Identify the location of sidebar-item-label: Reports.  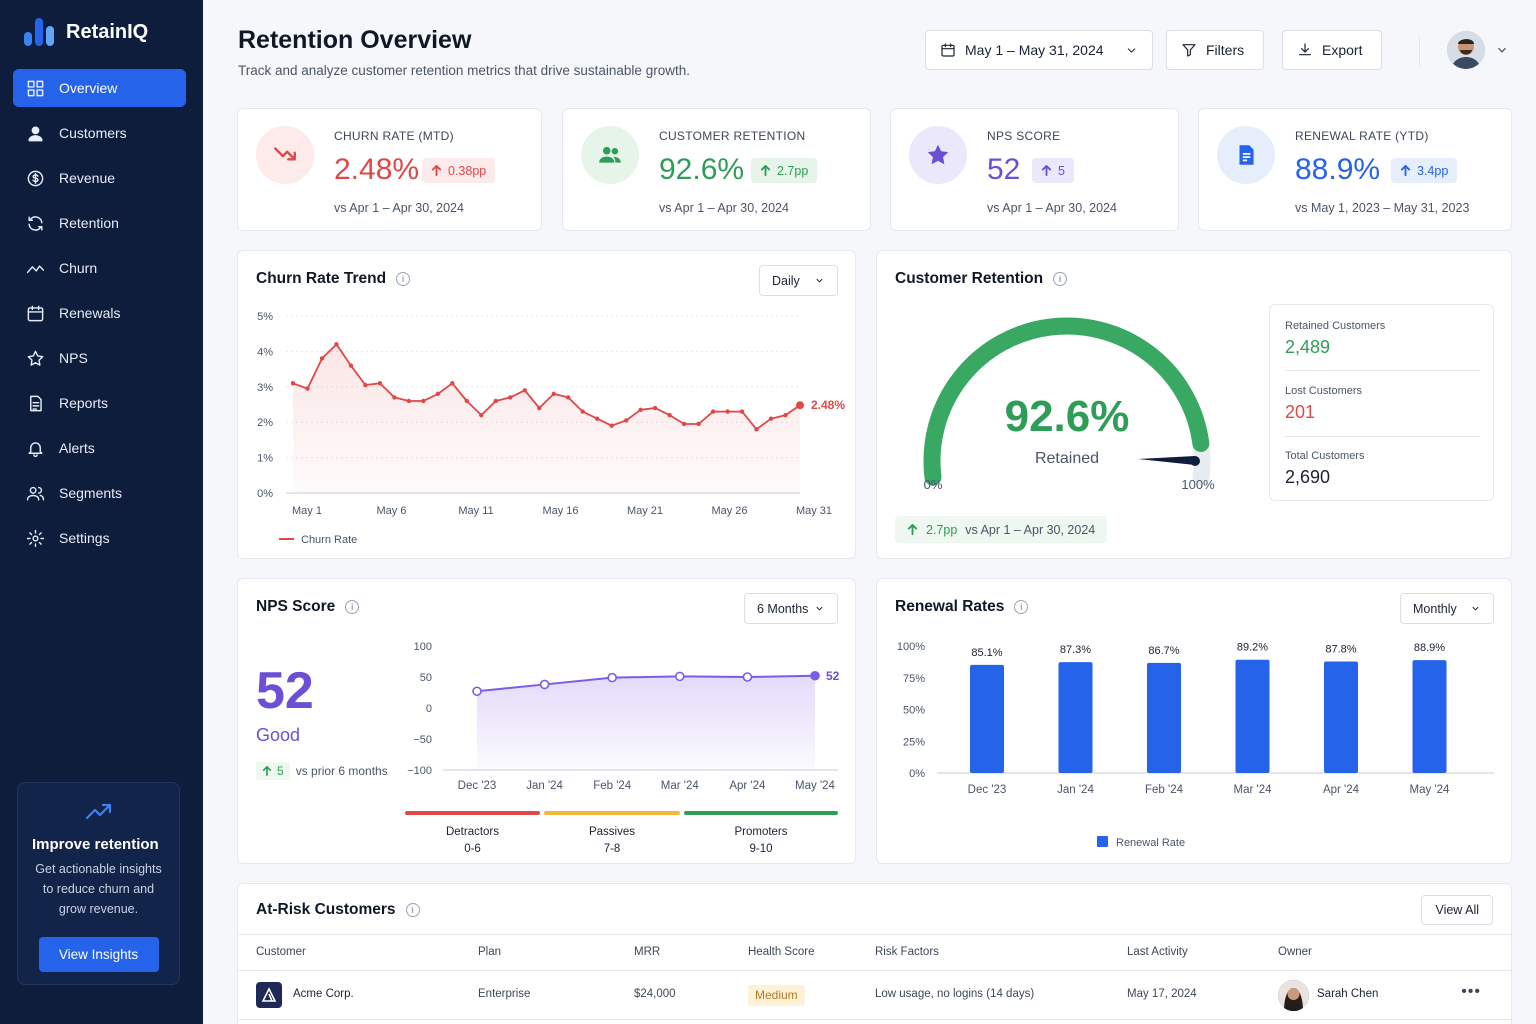
(84, 403).